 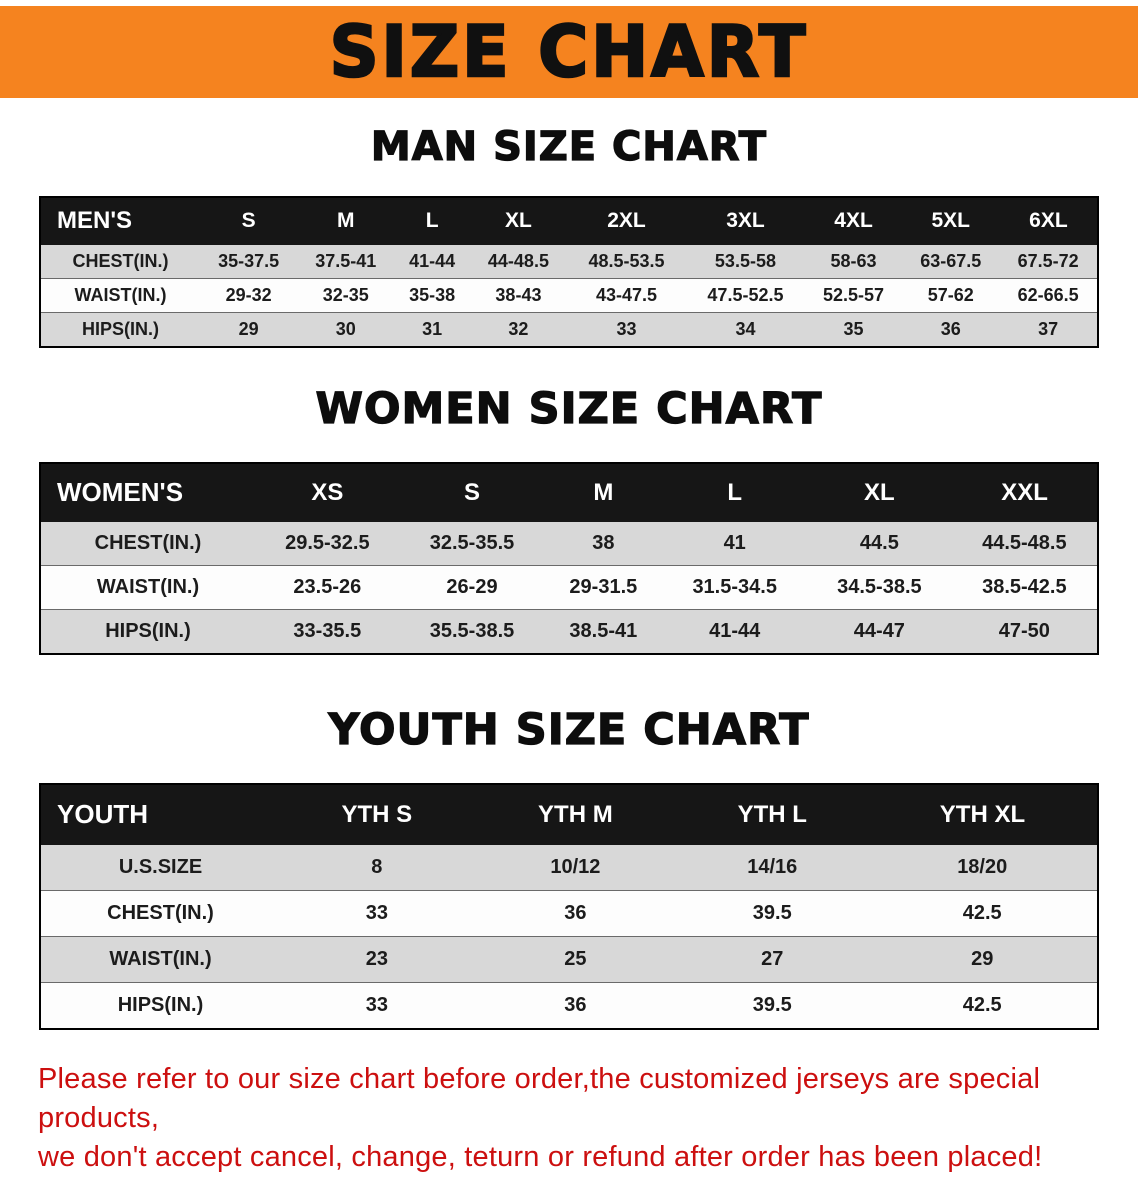 What do you see at coordinates (626, 220) in the screenshot?
I see `size-column-header: 2XL` at bounding box center [626, 220].